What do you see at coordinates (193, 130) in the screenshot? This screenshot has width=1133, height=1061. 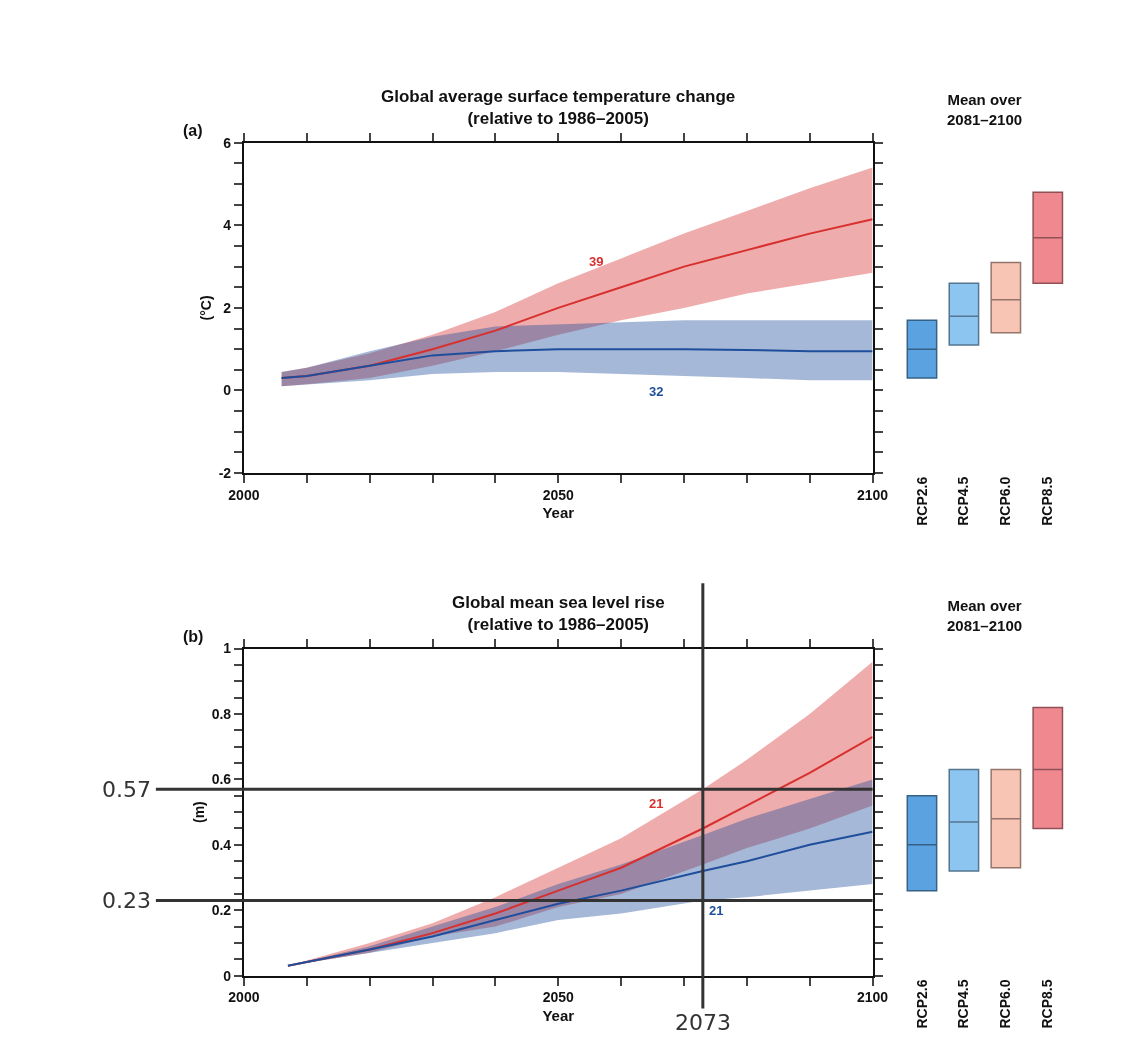 I see `text: (a)` at bounding box center [193, 130].